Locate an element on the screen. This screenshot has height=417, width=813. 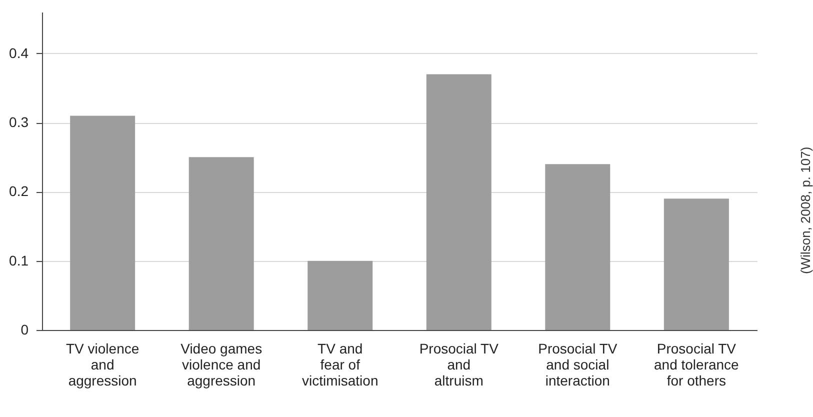
text: (Wilson, 2008, p. 107) is located at coordinates (805, 210).